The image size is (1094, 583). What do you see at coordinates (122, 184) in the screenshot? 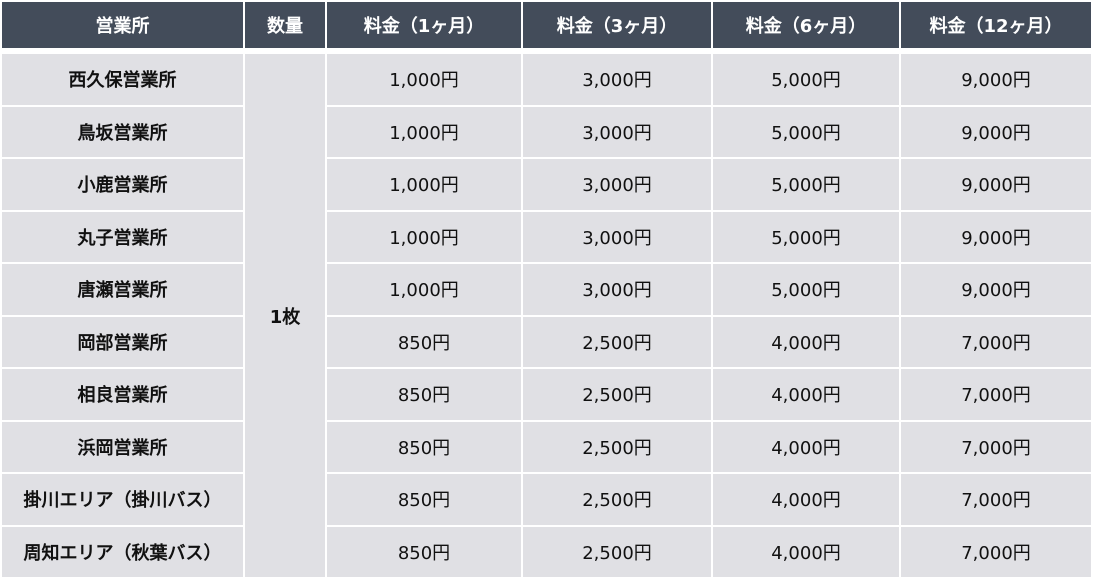
I see `office-cell: 小鹿営業所` at bounding box center [122, 184].